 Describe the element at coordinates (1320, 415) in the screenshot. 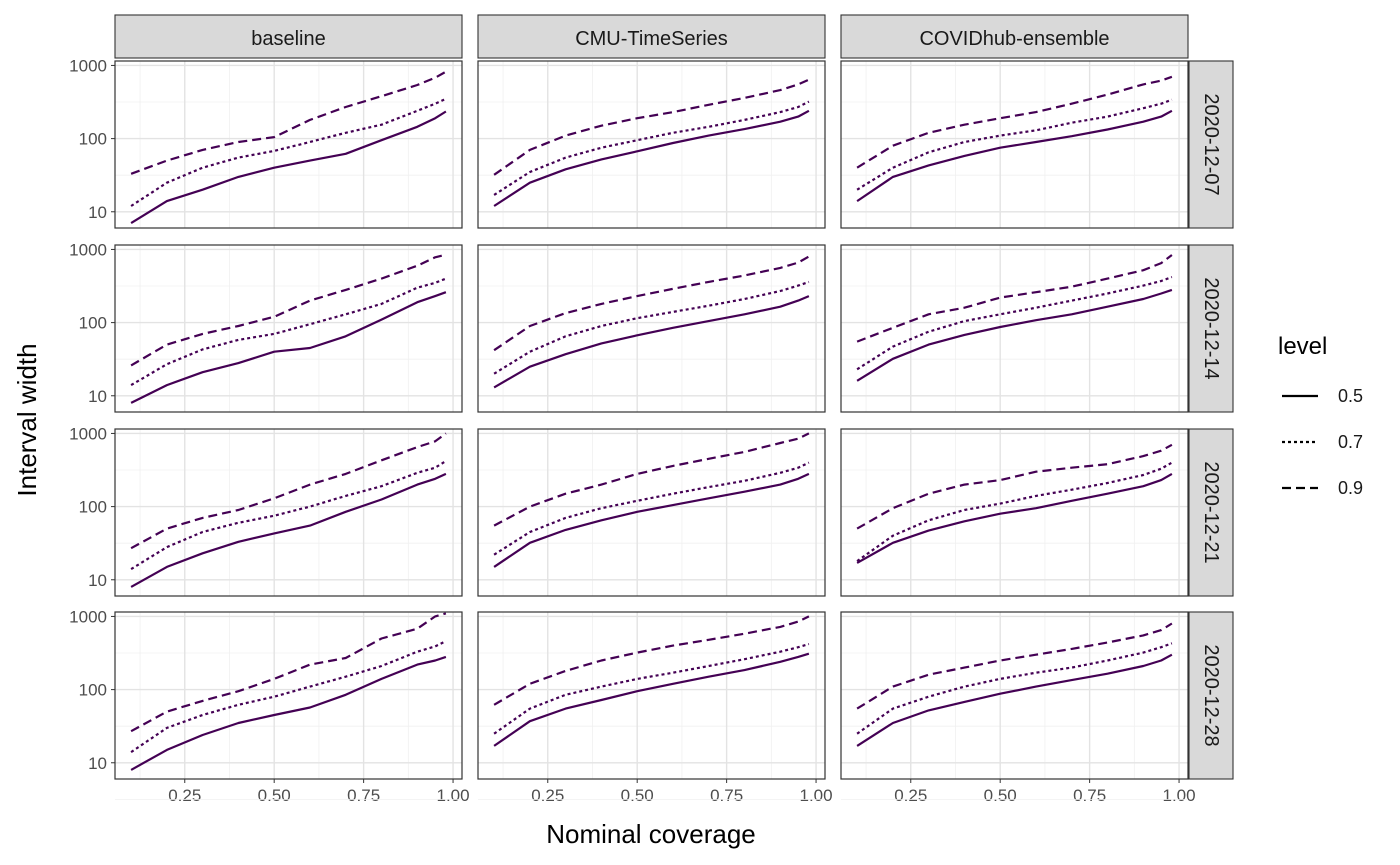

I see `legend: level 0.5 0.7 0.9` at that location.